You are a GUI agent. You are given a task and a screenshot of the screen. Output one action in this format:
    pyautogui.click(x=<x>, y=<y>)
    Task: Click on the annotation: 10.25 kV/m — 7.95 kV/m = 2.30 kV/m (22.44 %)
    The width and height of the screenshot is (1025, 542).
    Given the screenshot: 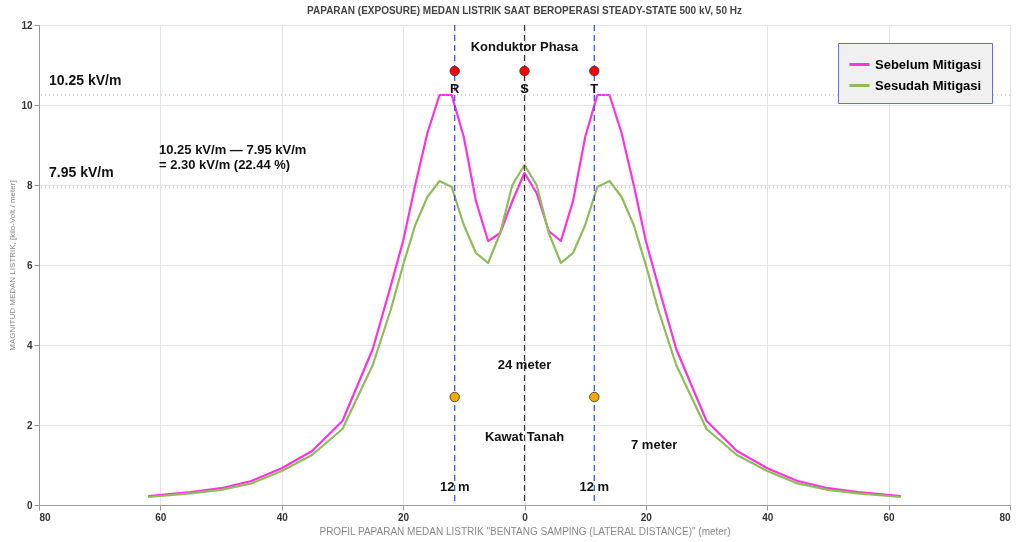 What is the action you would take?
    pyautogui.click(x=233, y=157)
    